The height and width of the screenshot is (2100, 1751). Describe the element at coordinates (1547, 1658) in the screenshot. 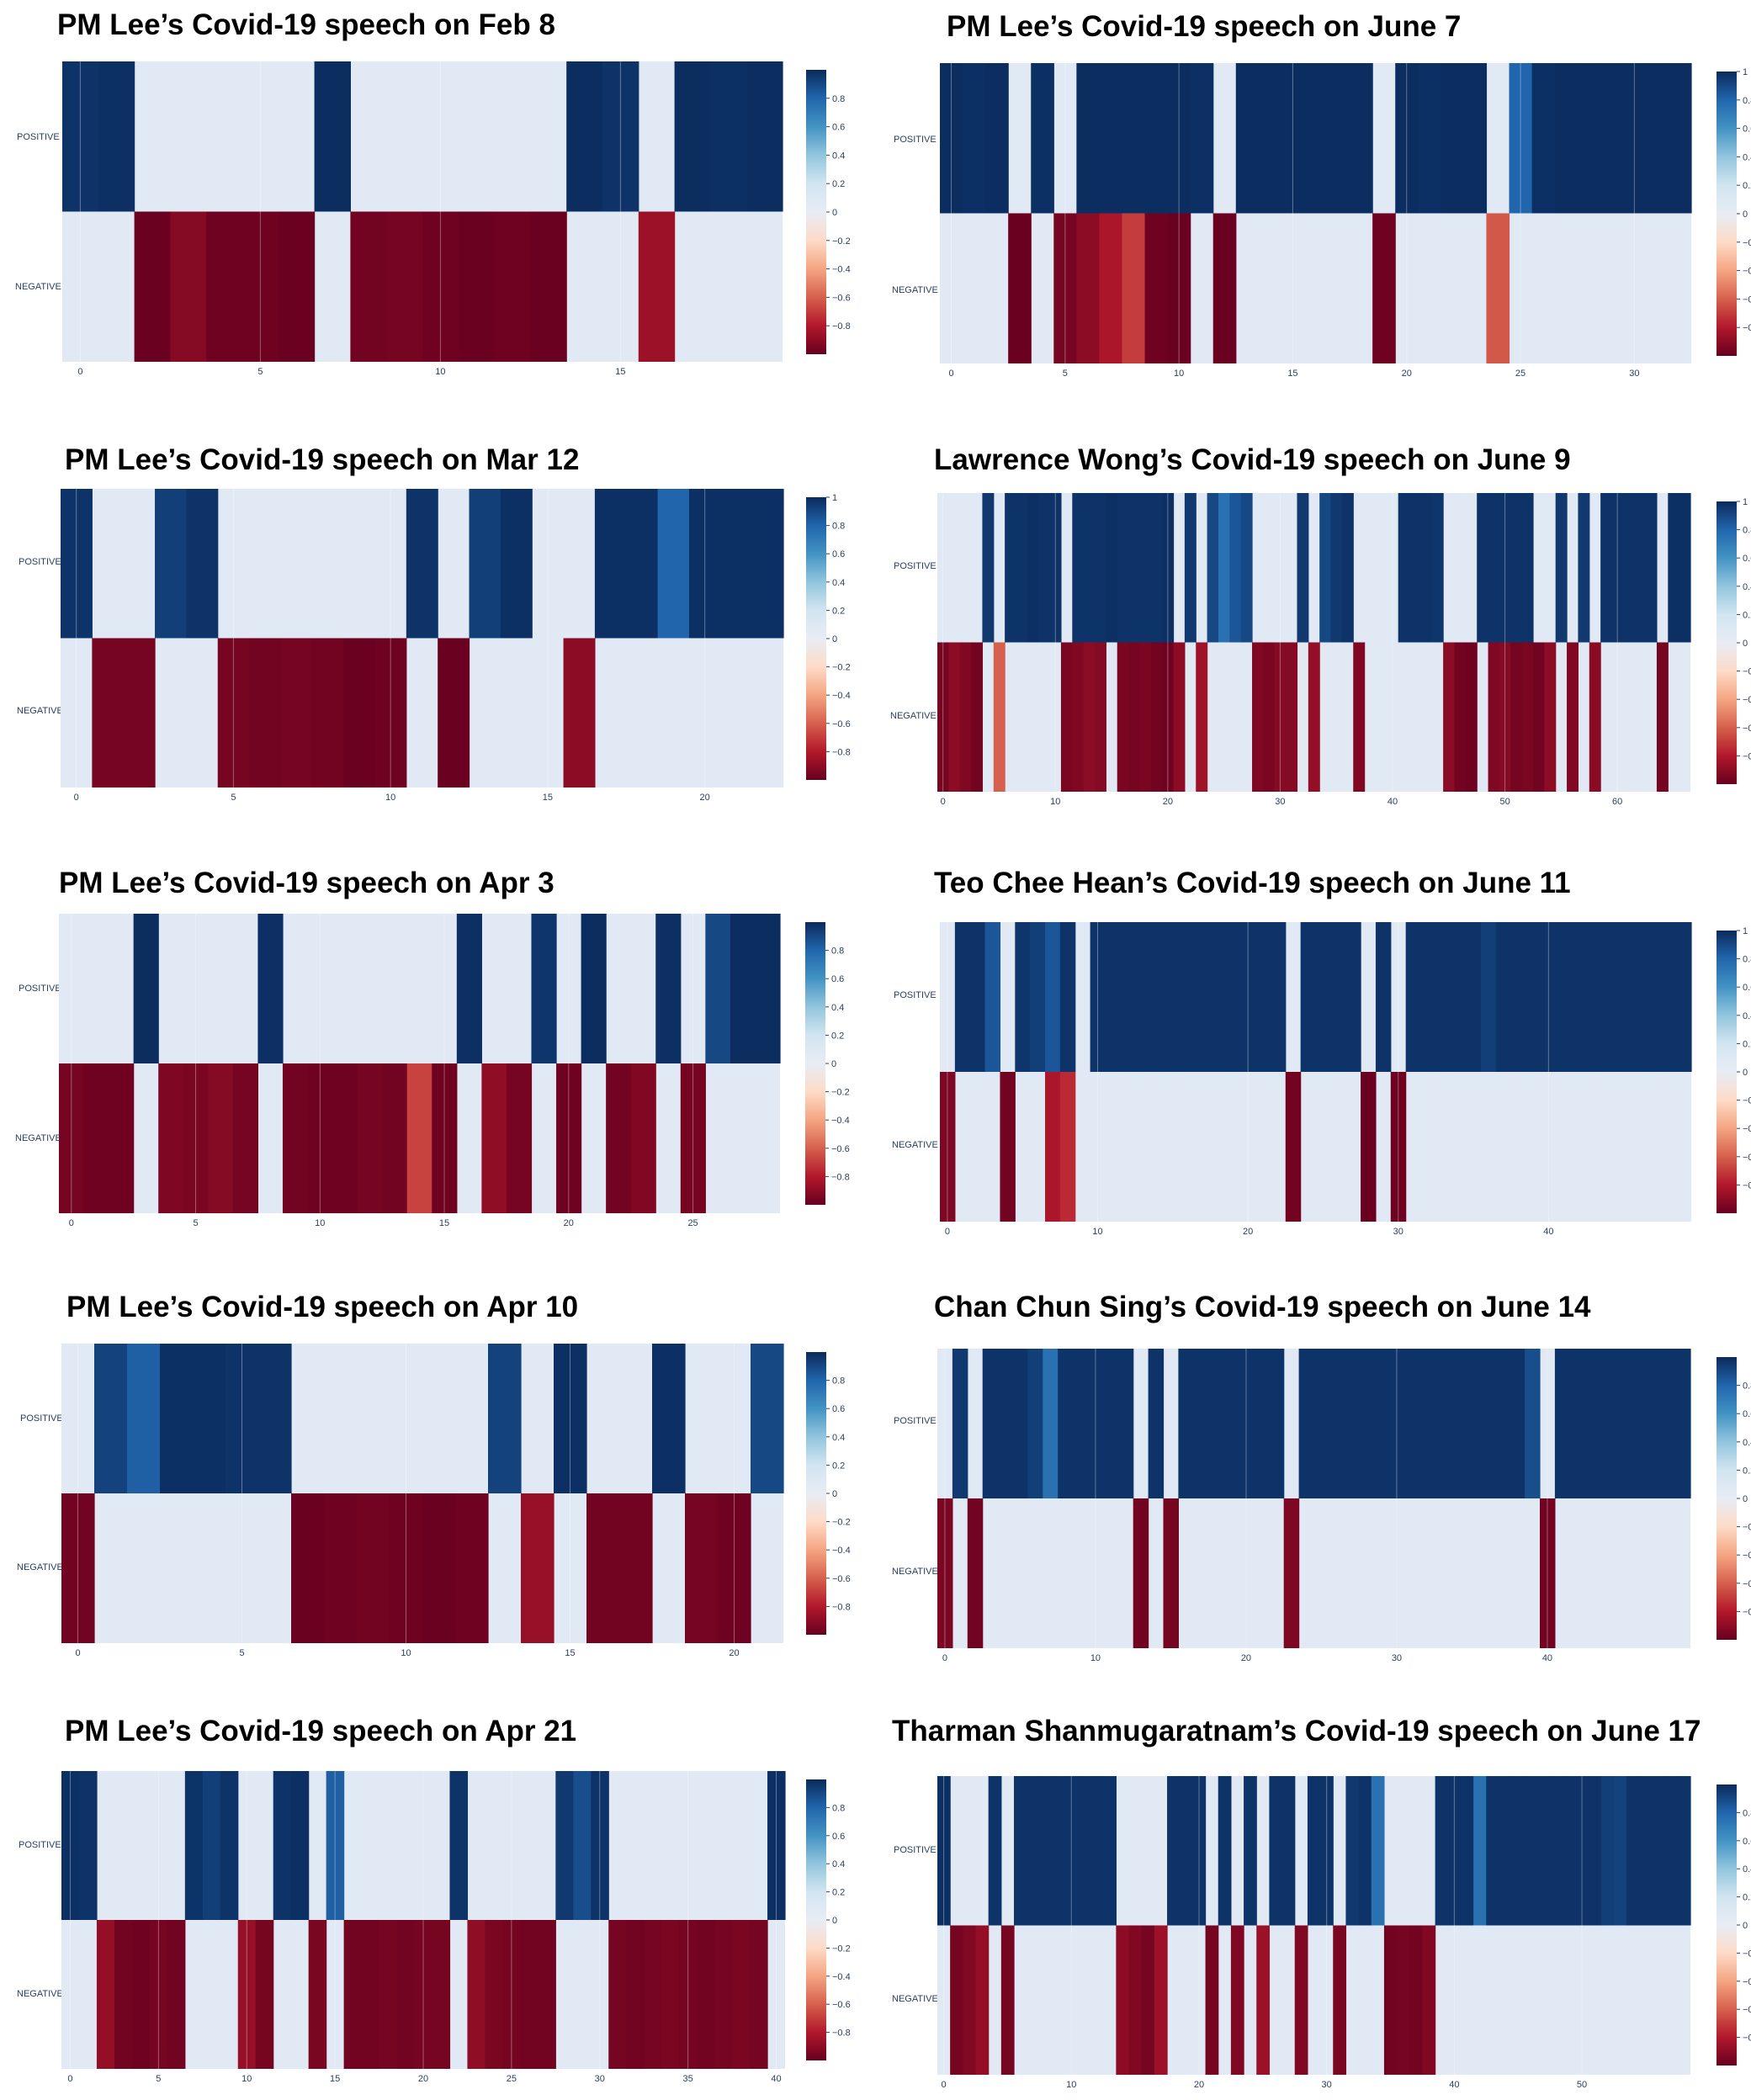

I see `x-tick-label: 40` at that location.